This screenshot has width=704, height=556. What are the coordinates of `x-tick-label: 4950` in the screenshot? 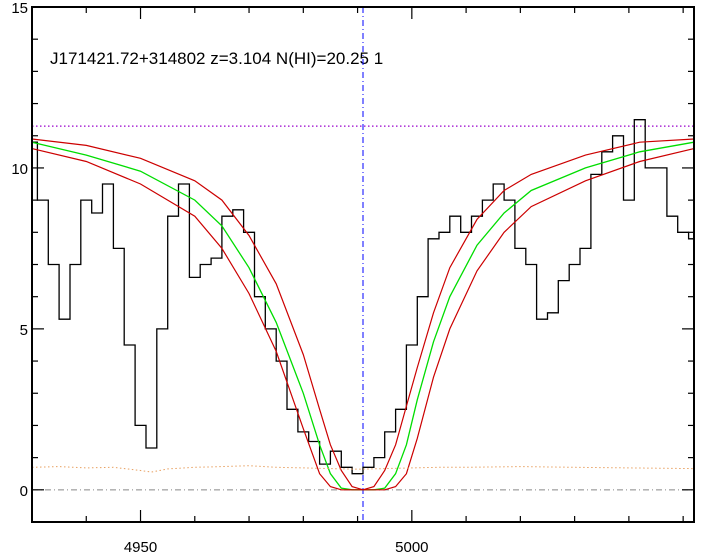 It's located at (140, 547).